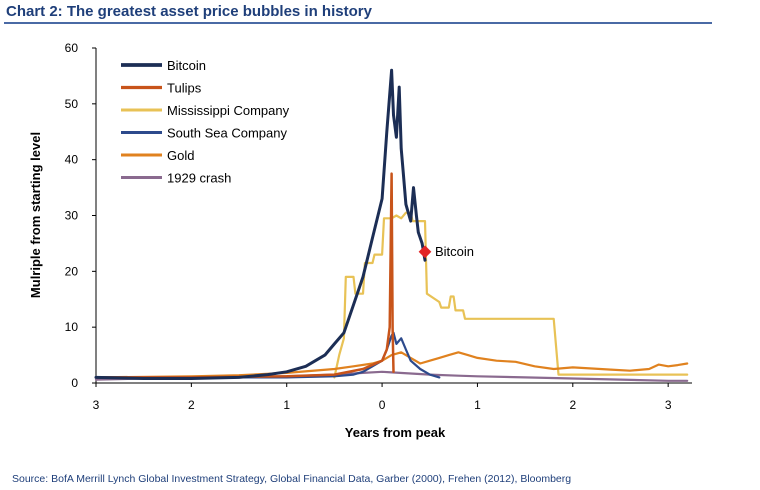 This screenshot has height=490, width=760. Describe the element at coordinates (72, 160) in the screenshot. I see `y-tick-label: 40` at that location.